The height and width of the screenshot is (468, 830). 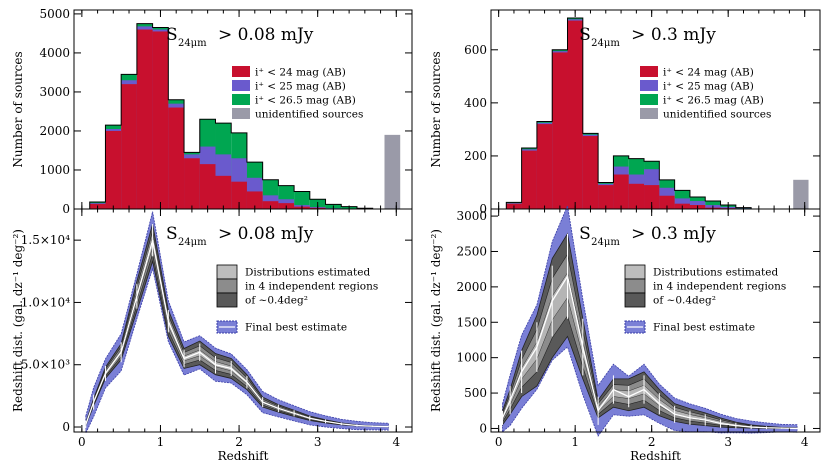 What do you see at coordinates (475, 393) in the screenshot?
I see `y-tick-label: 500` at bounding box center [475, 393].